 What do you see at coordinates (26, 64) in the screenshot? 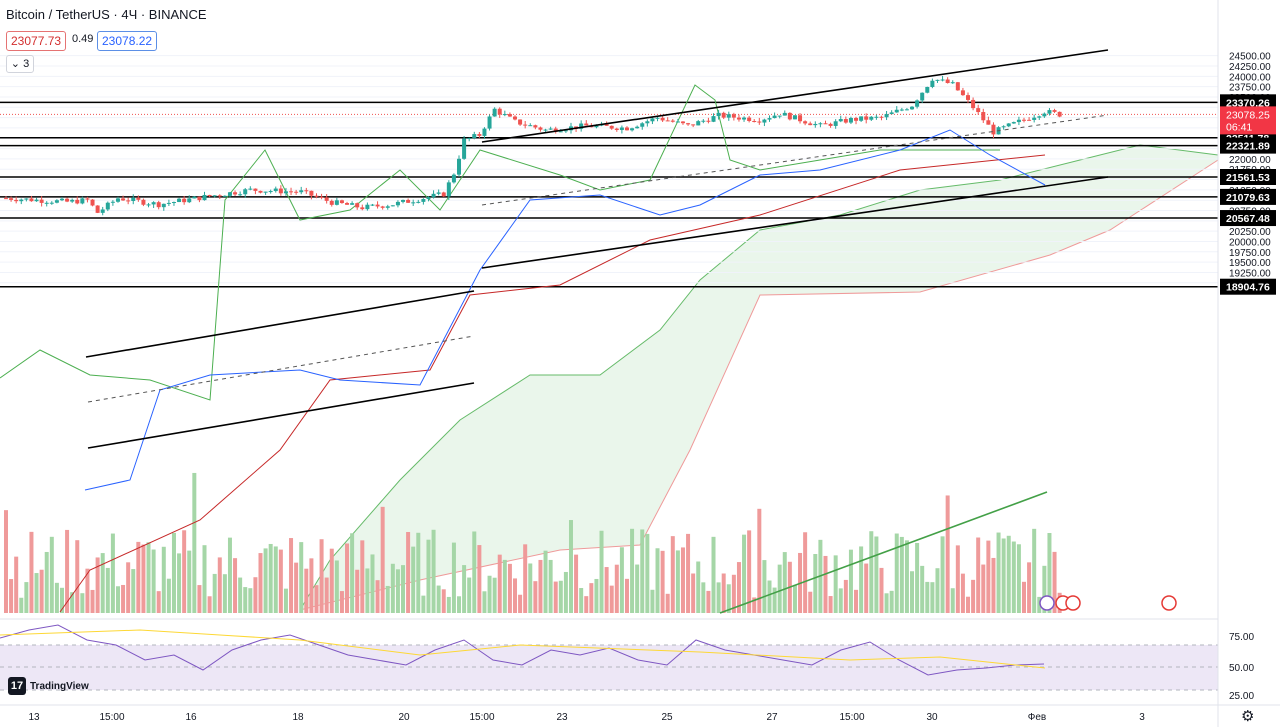
I see `indicator-count: 3` at bounding box center [26, 64].